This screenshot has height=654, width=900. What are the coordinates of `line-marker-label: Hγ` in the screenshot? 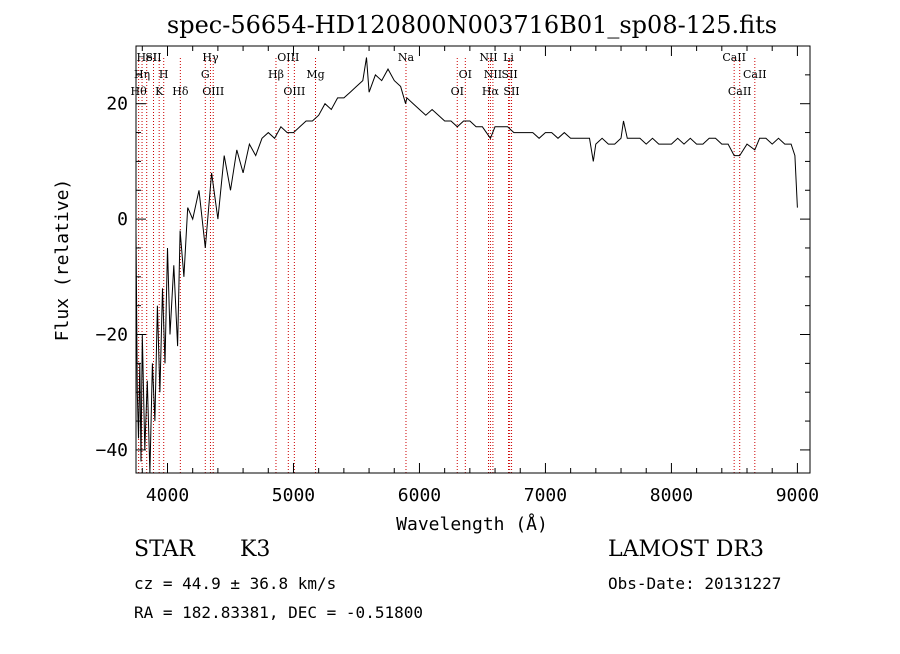 It's located at (210, 57).